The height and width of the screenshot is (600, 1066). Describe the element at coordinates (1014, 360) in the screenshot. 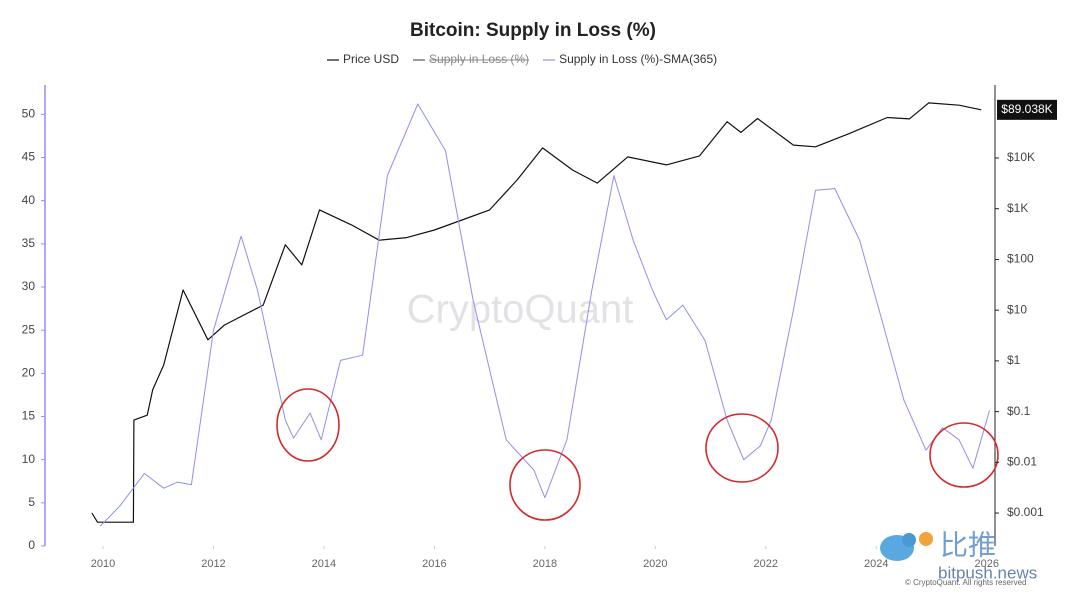

I see `y2-tick-label: $1` at that location.